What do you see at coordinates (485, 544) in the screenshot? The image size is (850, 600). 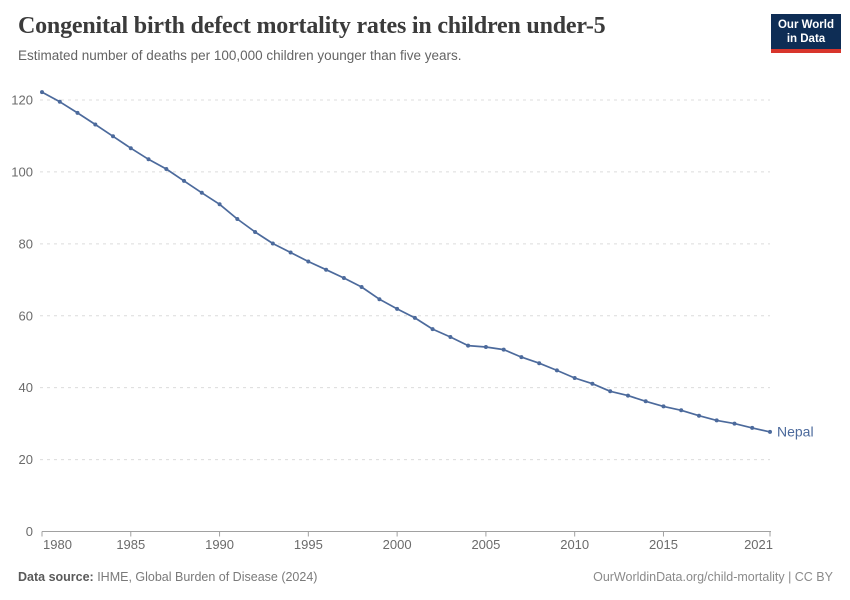 I see `x-axis-label: 2005` at bounding box center [485, 544].